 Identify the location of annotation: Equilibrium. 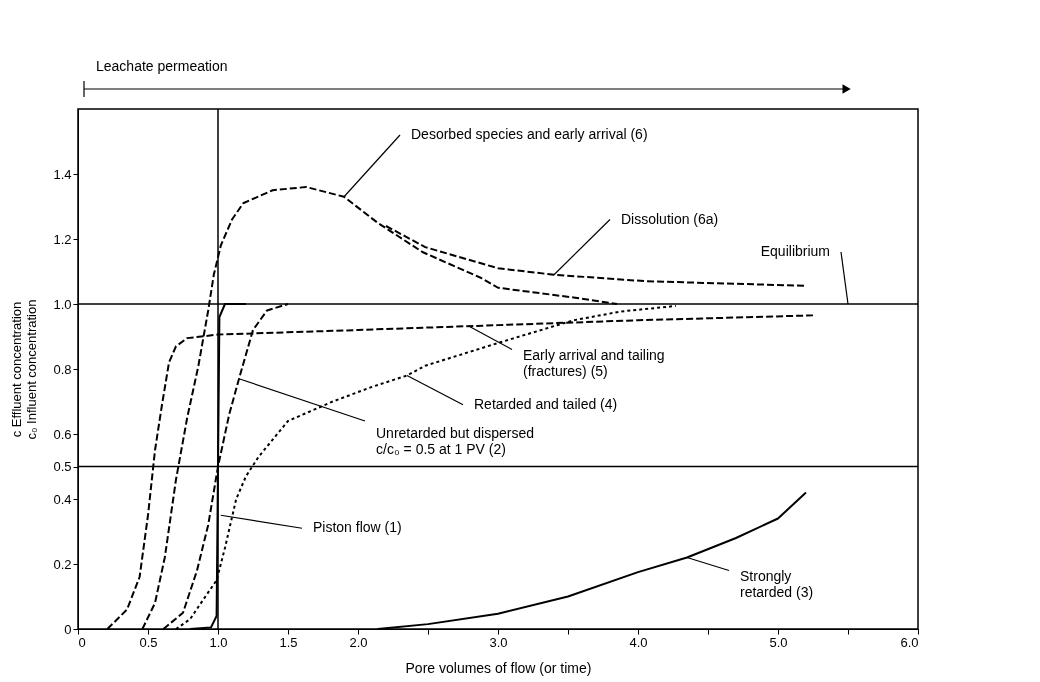
(795, 251).